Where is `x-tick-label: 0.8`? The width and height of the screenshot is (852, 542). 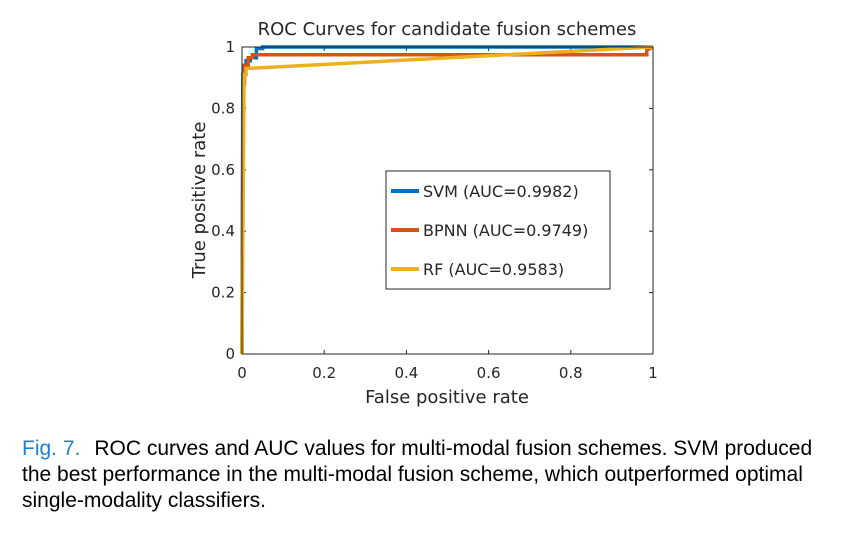 x-tick-label: 0.8 is located at coordinates (571, 373).